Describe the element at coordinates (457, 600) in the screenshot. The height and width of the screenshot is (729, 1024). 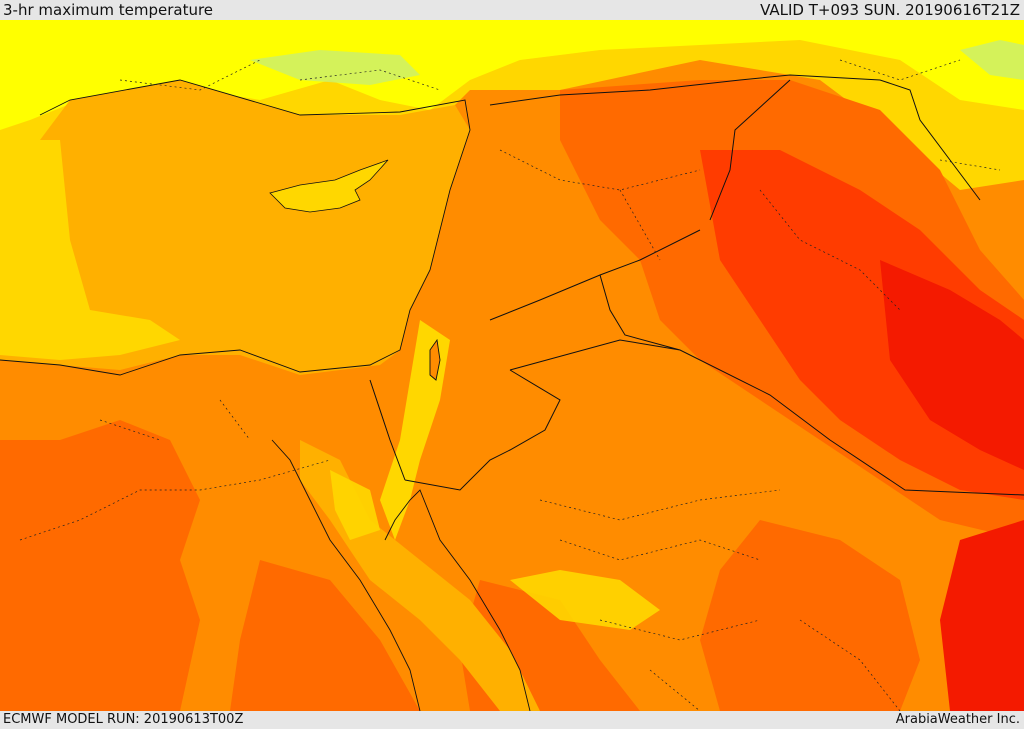
I see `coastline-redsea-east` at that location.